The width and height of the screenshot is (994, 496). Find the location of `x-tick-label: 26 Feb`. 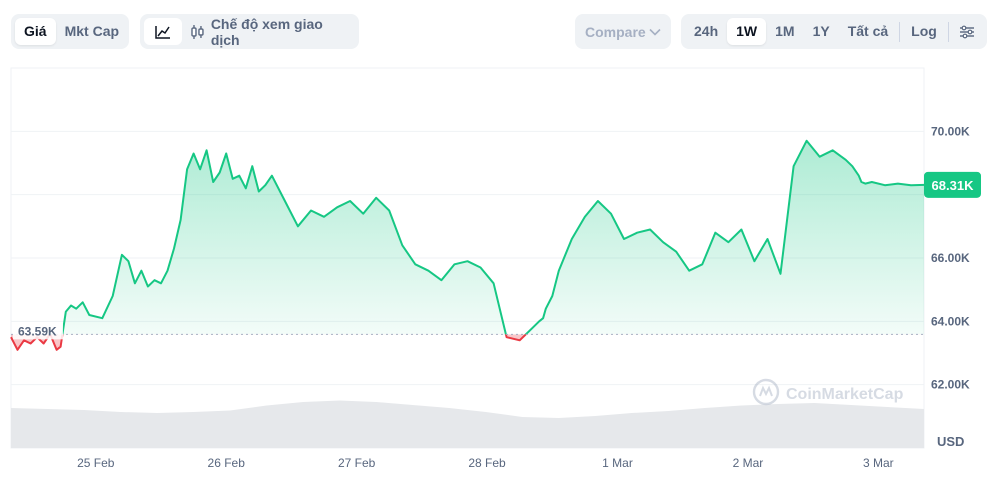

x-tick-label: 26 Feb is located at coordinates (227, 463).